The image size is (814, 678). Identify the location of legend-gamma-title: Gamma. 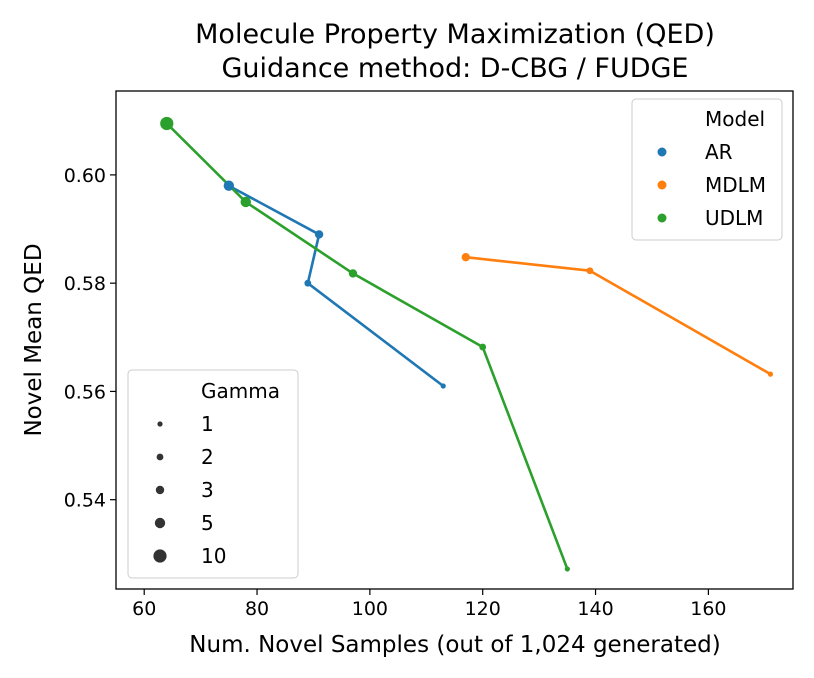
(240, 391).